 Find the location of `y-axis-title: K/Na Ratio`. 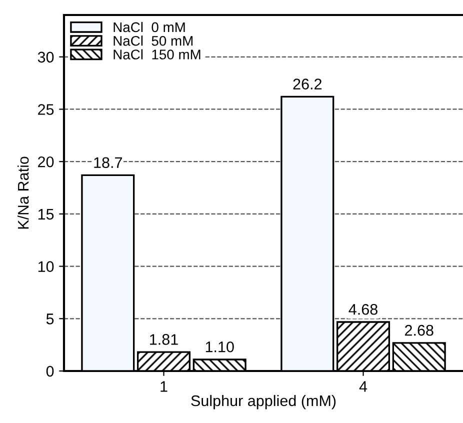

y-axis-title: K/Na Ratio is located at coordinates (23, 192).